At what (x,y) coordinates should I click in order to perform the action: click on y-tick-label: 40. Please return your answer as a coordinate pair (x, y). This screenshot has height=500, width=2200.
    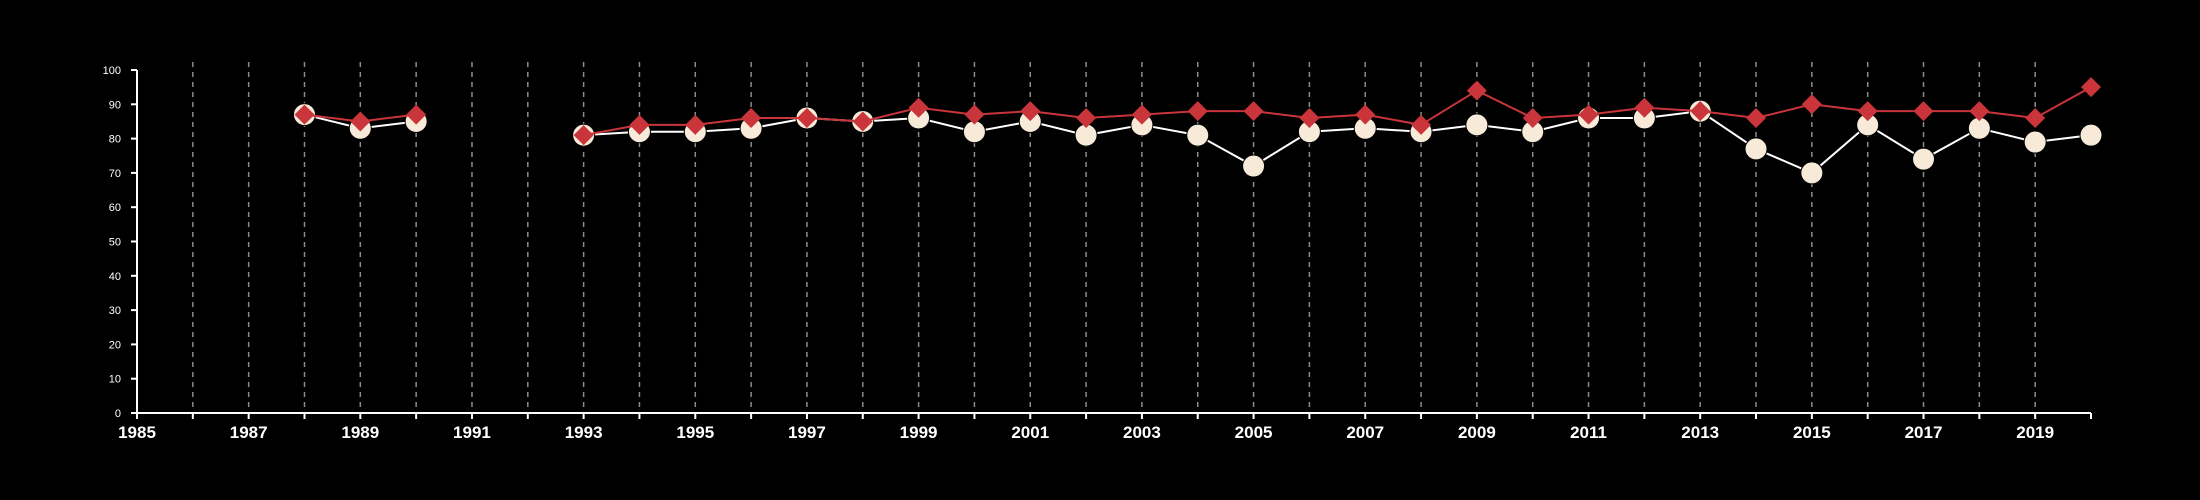
    Looking at the image, I should click on (115, 277).